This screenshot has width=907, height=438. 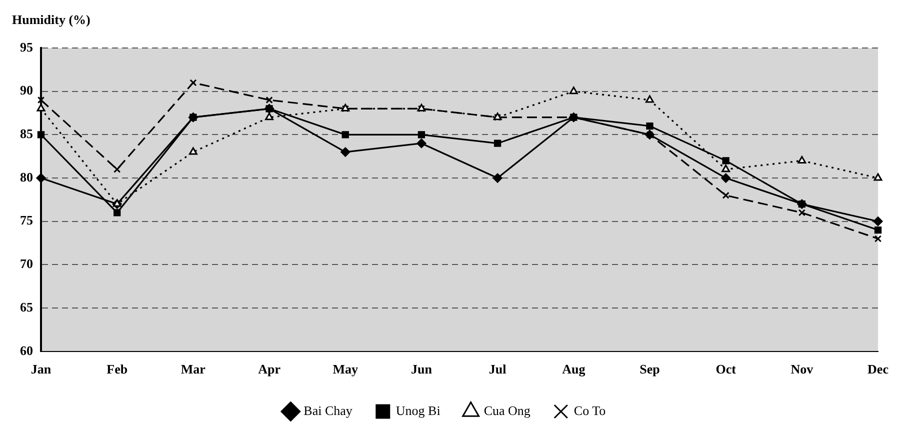 I want to click on y-axis-title: Humidity (%), so click(x=51, y=19).